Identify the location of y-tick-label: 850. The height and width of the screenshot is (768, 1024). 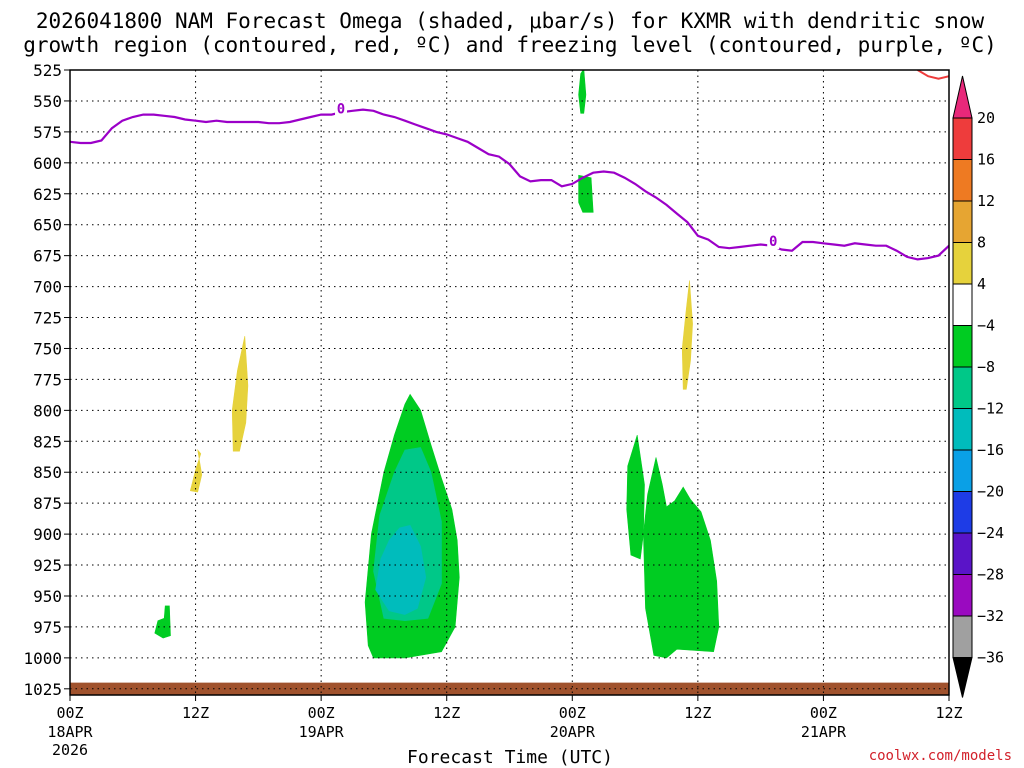
(47, 472).